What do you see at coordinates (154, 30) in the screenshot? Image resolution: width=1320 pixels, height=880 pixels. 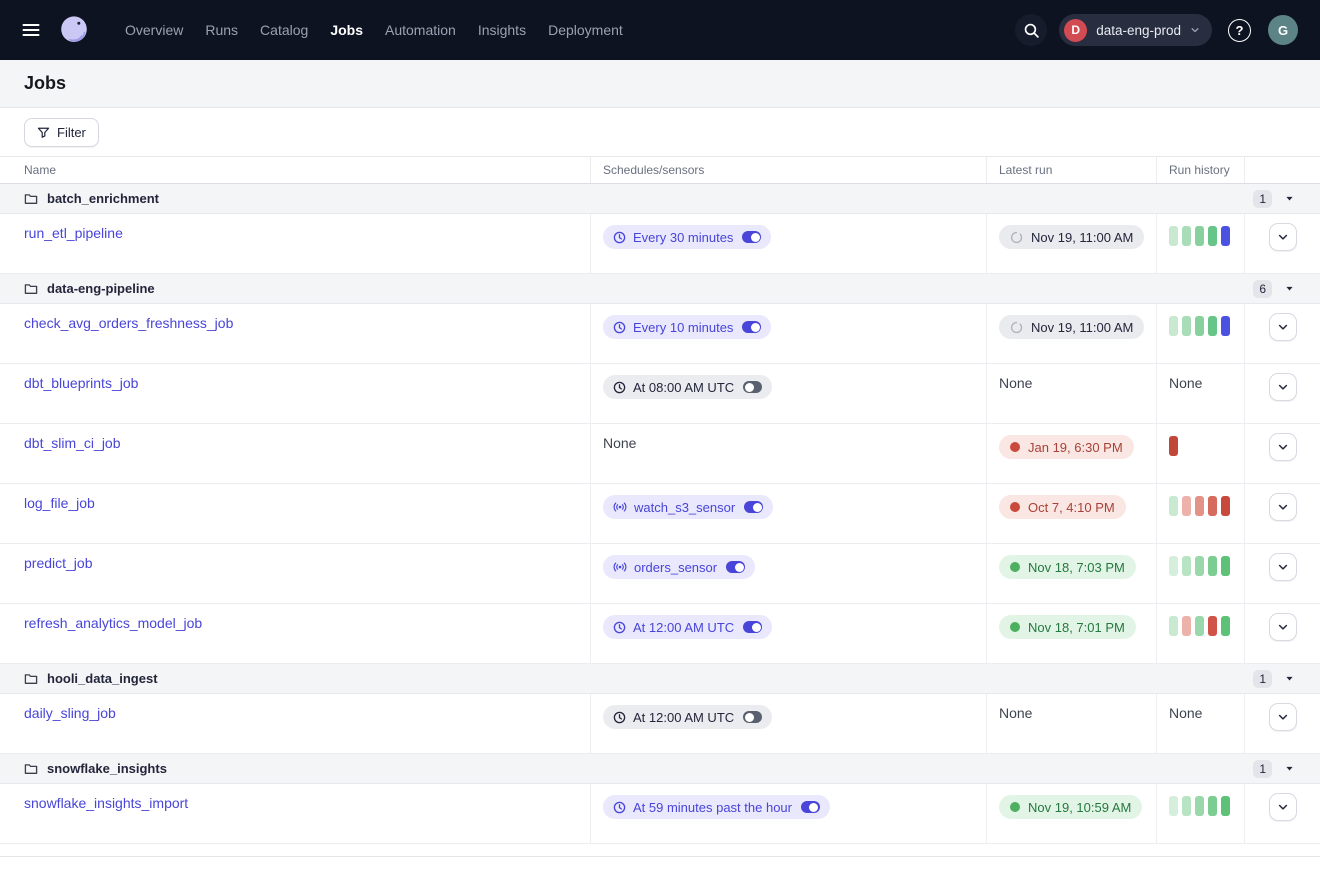 I see `nav-item-overview: Overview` at bounding box center [154, 30].